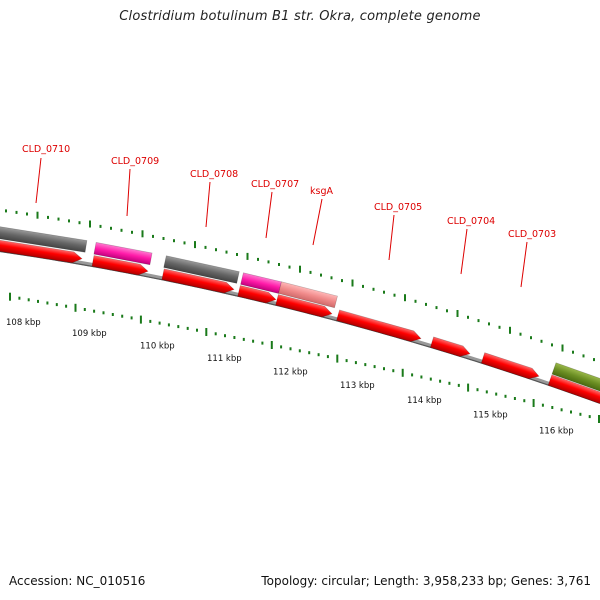 The image size is (600, 600). I want to click on gene-label: CLD_0703, so click(532, 234).